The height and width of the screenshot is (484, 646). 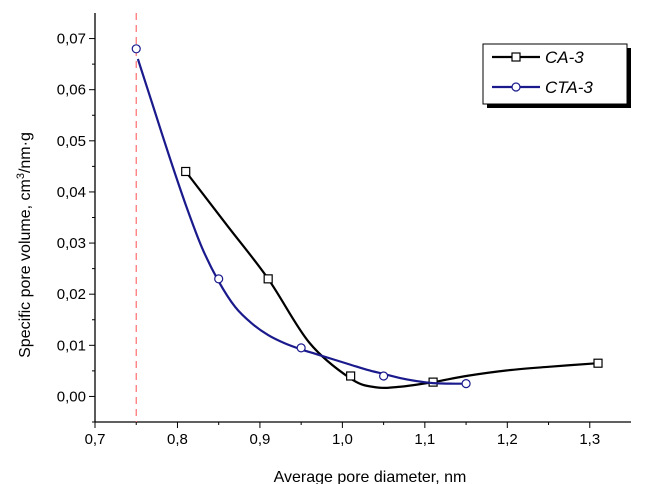 What do you see at coordinates (564, 57) in the screenshot?
I see `legend-label-ca-3: CA-3` at bounding box center [564, 57].